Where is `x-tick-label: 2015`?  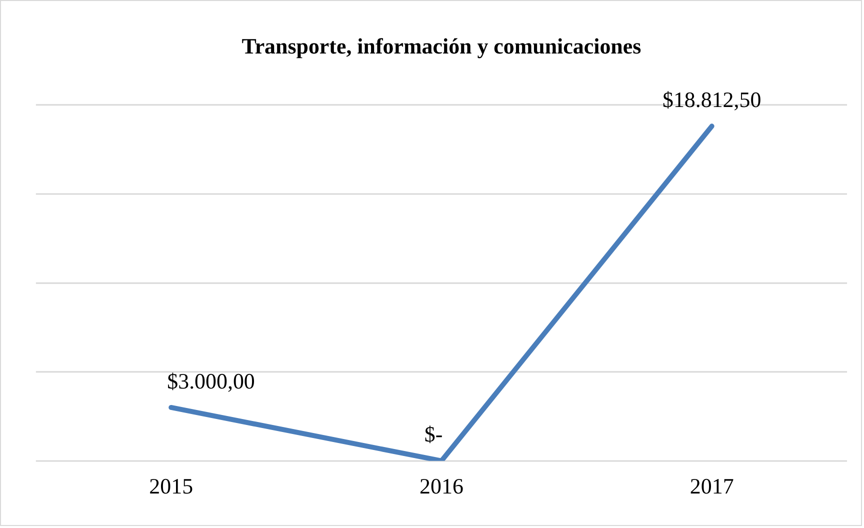 x-tick-label: 2015 is located at coordinates (171, 486).